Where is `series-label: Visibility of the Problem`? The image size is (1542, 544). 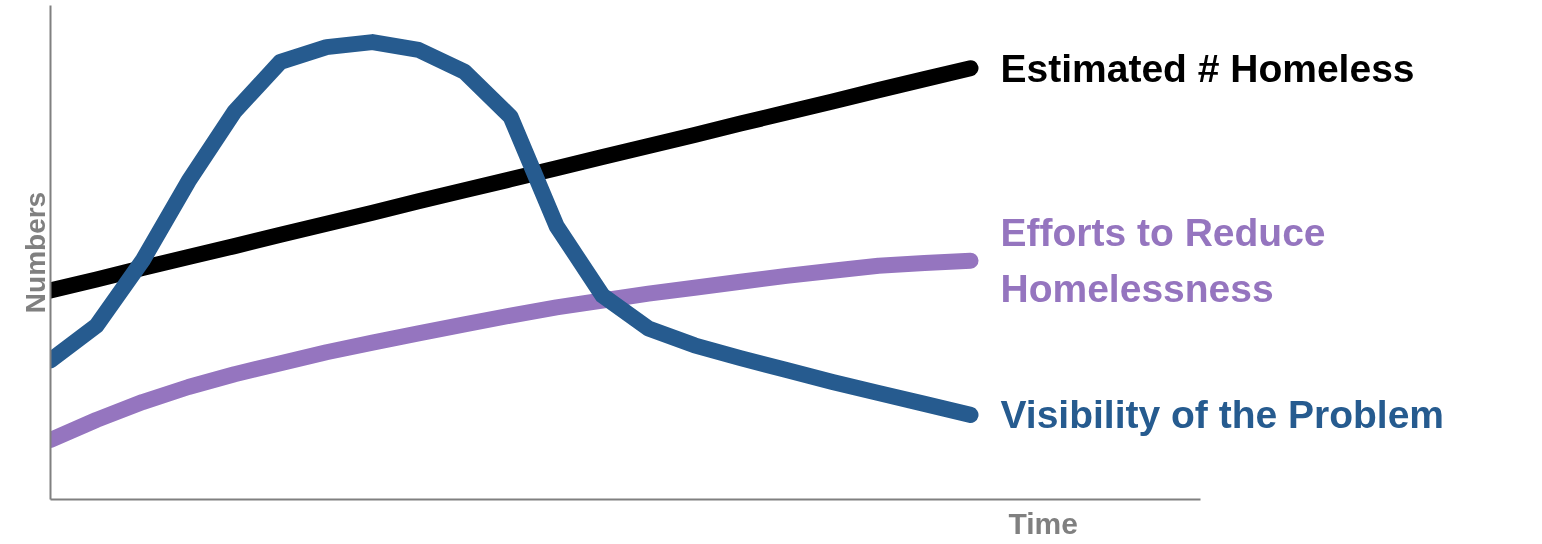 series-label: Visibility of the Problem is located at coordinates (1222, 415).